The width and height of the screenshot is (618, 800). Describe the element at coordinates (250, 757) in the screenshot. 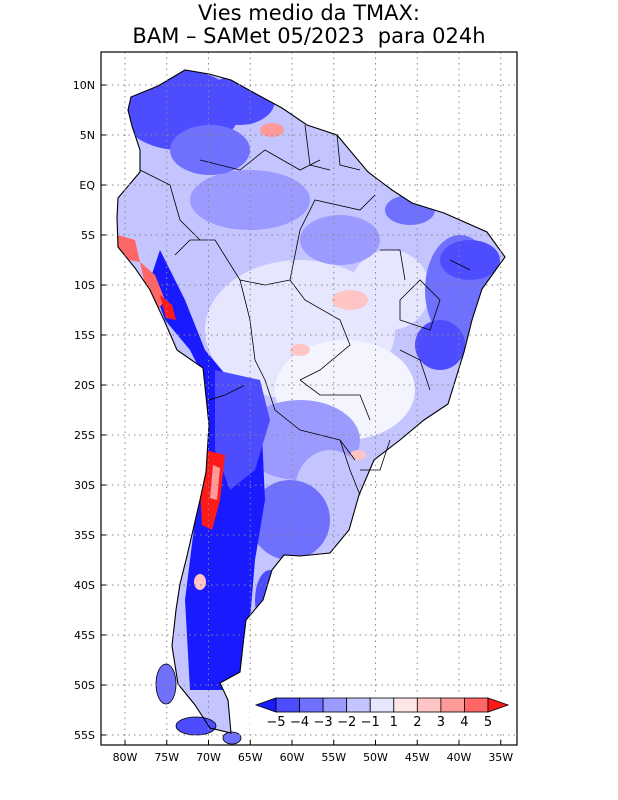

I see `lon-tick-label: 65W` at that location.